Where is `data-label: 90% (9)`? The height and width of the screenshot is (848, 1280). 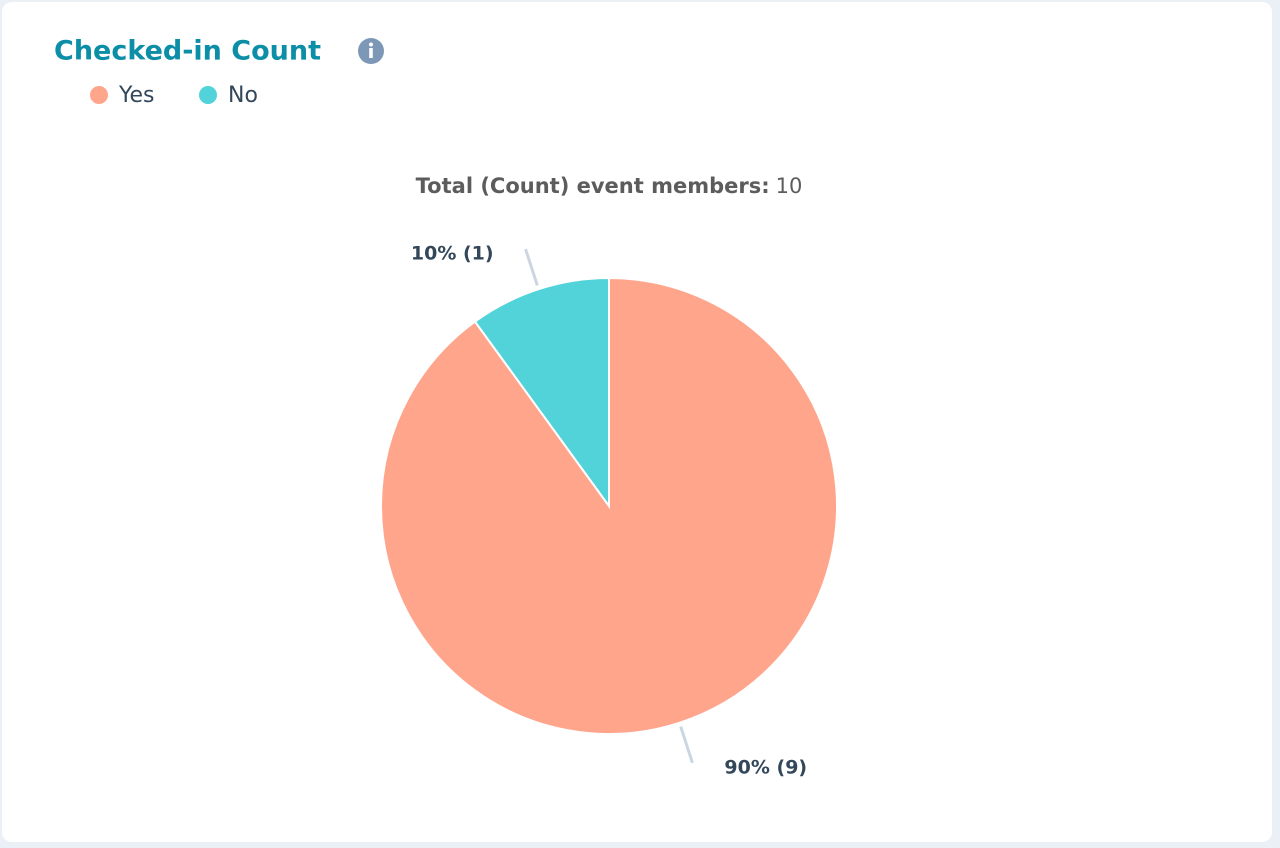 data-label: 90% (9) is located at coordinates (765, 767).